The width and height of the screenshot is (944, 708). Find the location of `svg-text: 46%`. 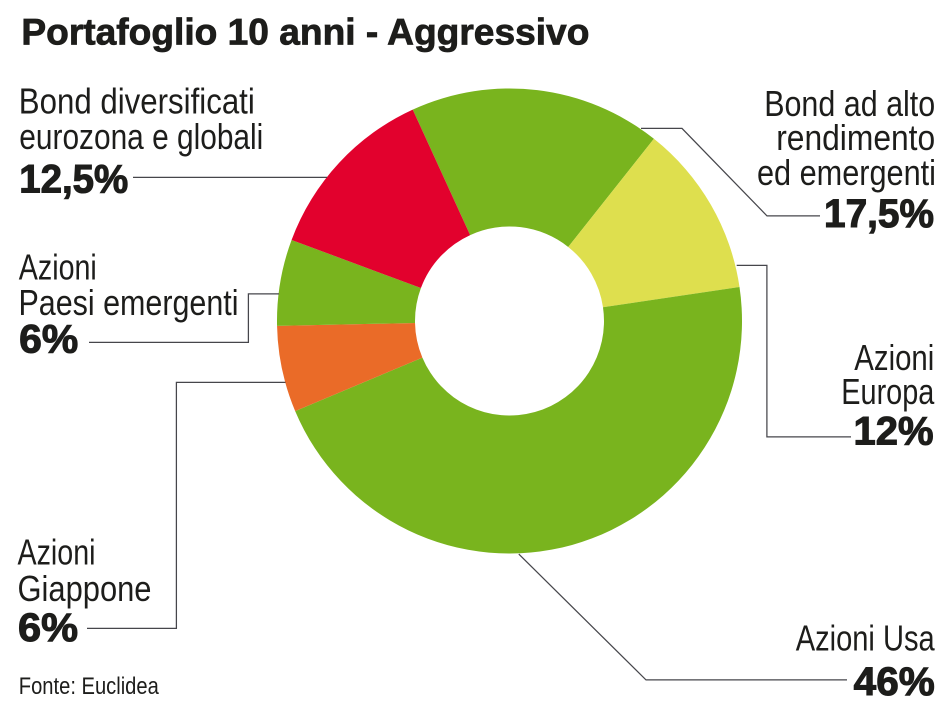

svg-text: 46% is located at coordinates (894, 682).